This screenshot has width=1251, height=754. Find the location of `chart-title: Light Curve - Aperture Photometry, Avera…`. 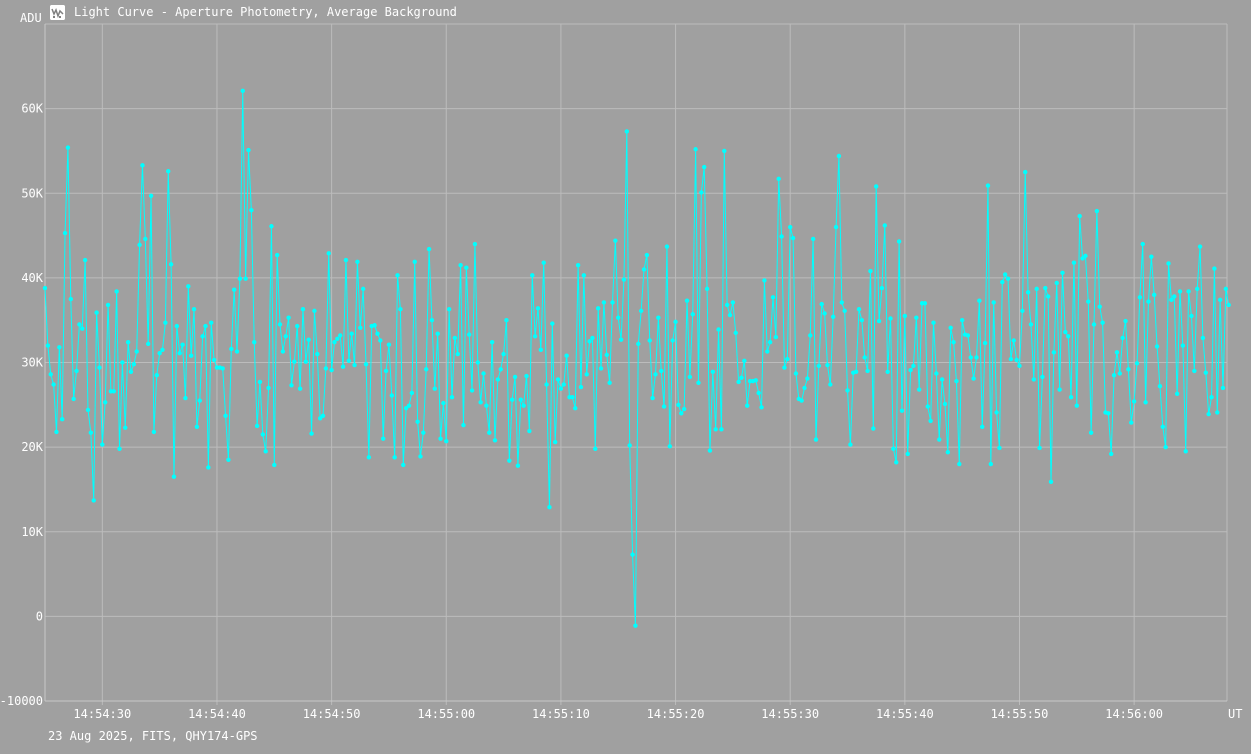

chart-title: Light Curve - Aperture Photometry, Avera… is located at coordinates (265, 12).